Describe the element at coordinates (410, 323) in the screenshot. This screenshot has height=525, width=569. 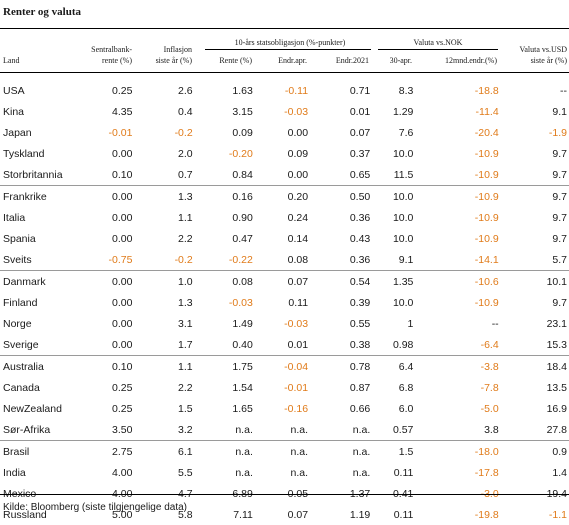
I see `cell-valuta-30-apr: 1` at that location.